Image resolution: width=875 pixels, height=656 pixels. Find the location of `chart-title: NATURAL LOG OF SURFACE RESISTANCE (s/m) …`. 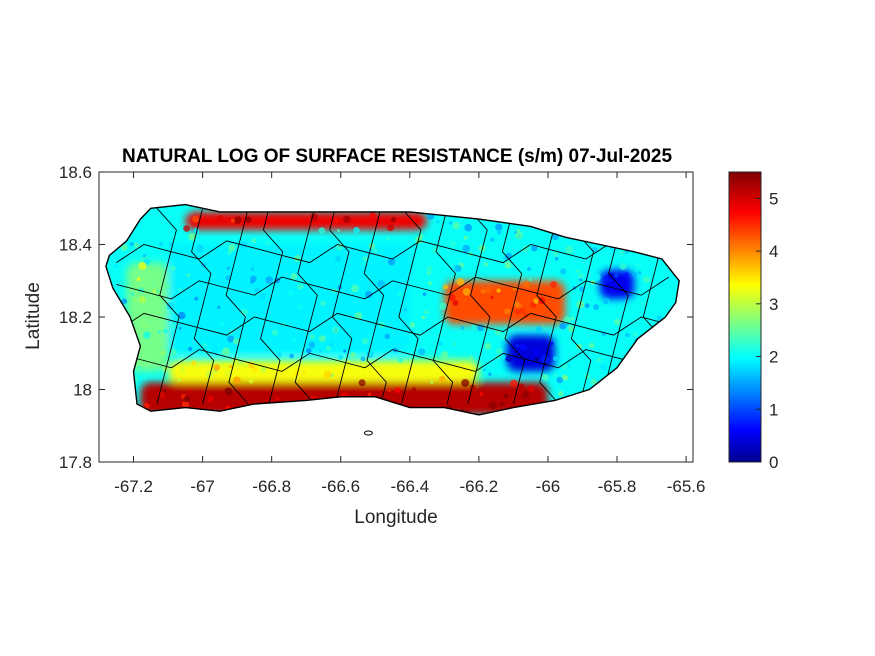

chart-title: NATURAL LOG OF SURFACE RESISTANCE (s/m) … is located at coordinates (397, 156).